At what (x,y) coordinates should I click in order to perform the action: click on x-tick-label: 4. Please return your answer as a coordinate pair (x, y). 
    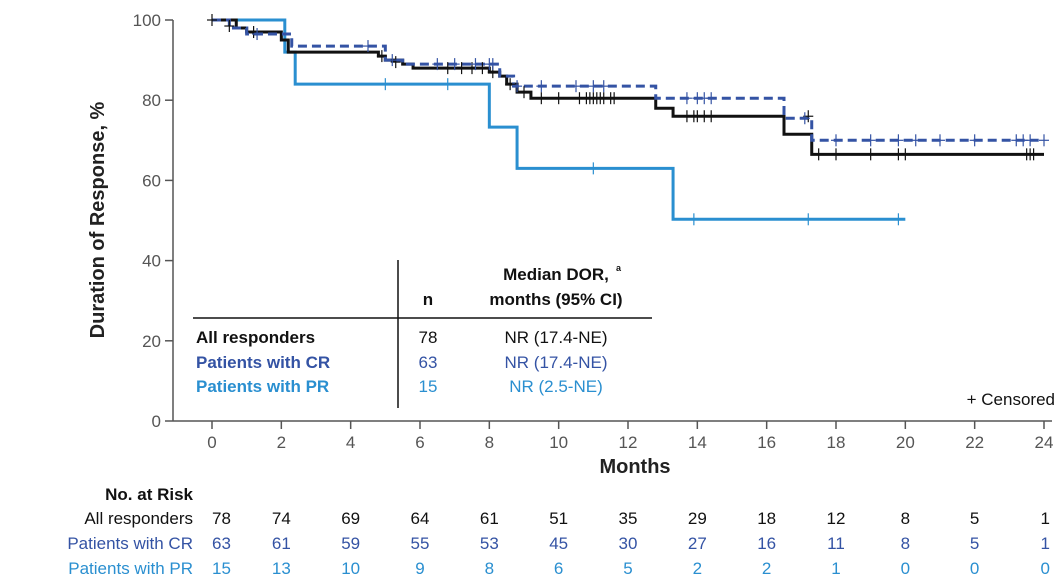
    Looking at the image, I should click on (350, 442).